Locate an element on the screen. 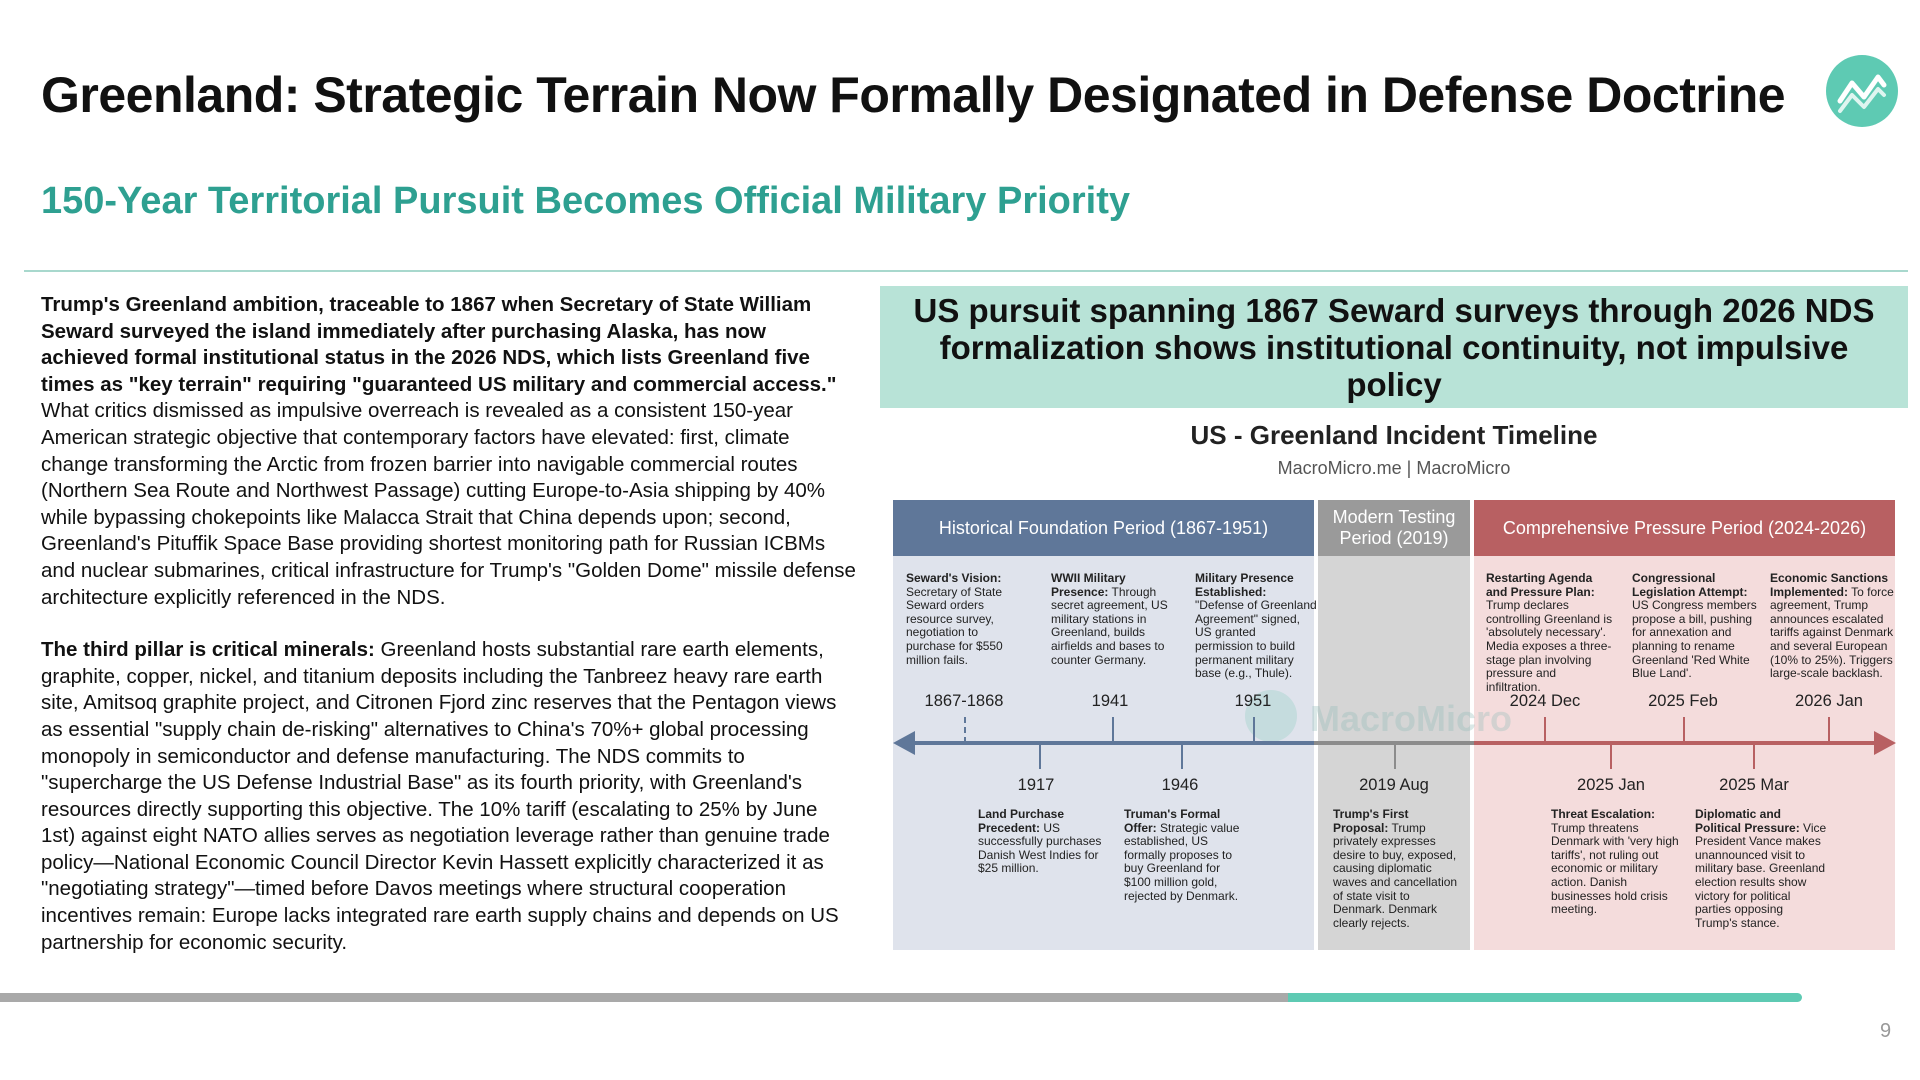 This screenshot has height=1080, width=1920. timeline-date-2025-jan: 2025 Jan is located at coordinates (1611, 785).